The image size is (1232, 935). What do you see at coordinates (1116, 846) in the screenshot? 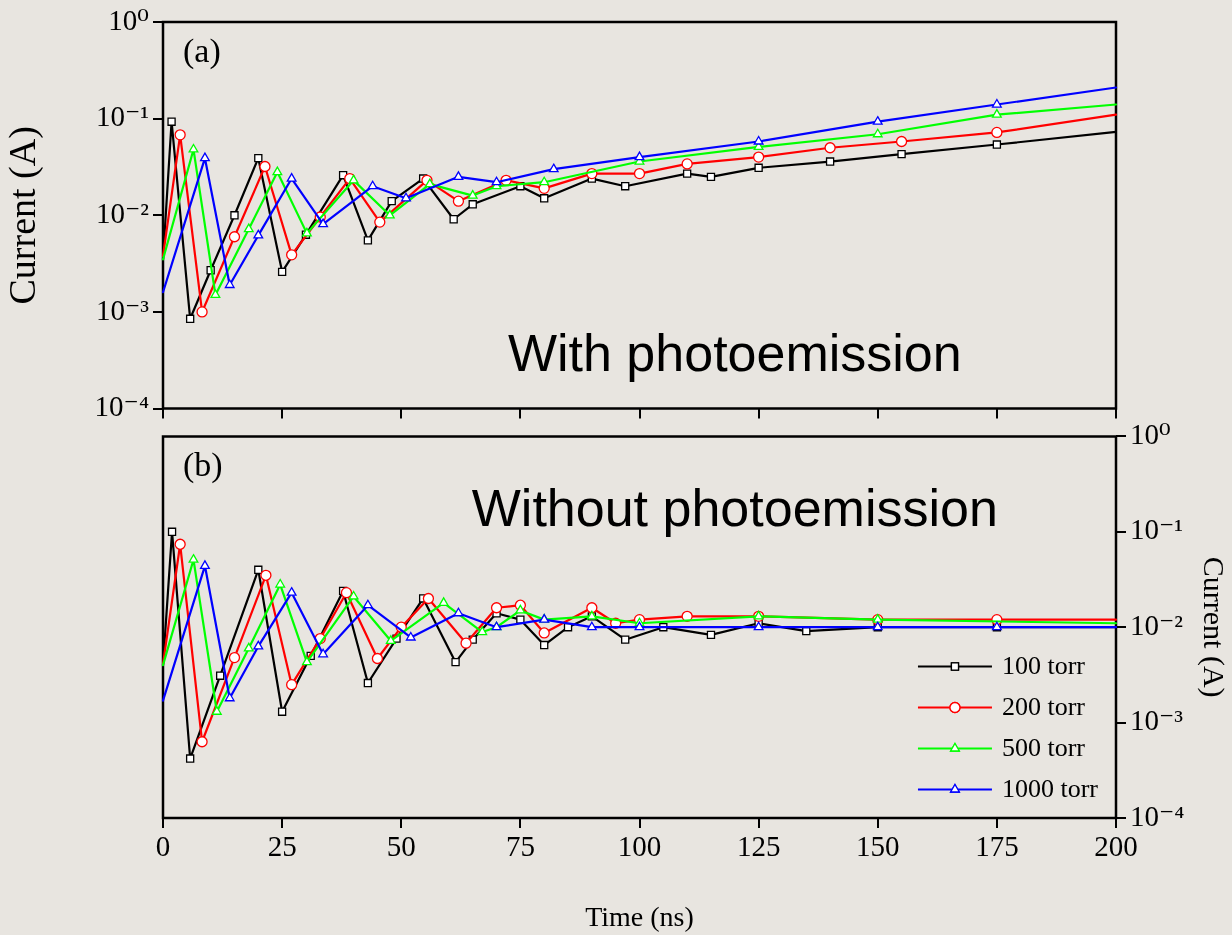
I see `x-tick-label: 200` at bounding box center [1116, 846].